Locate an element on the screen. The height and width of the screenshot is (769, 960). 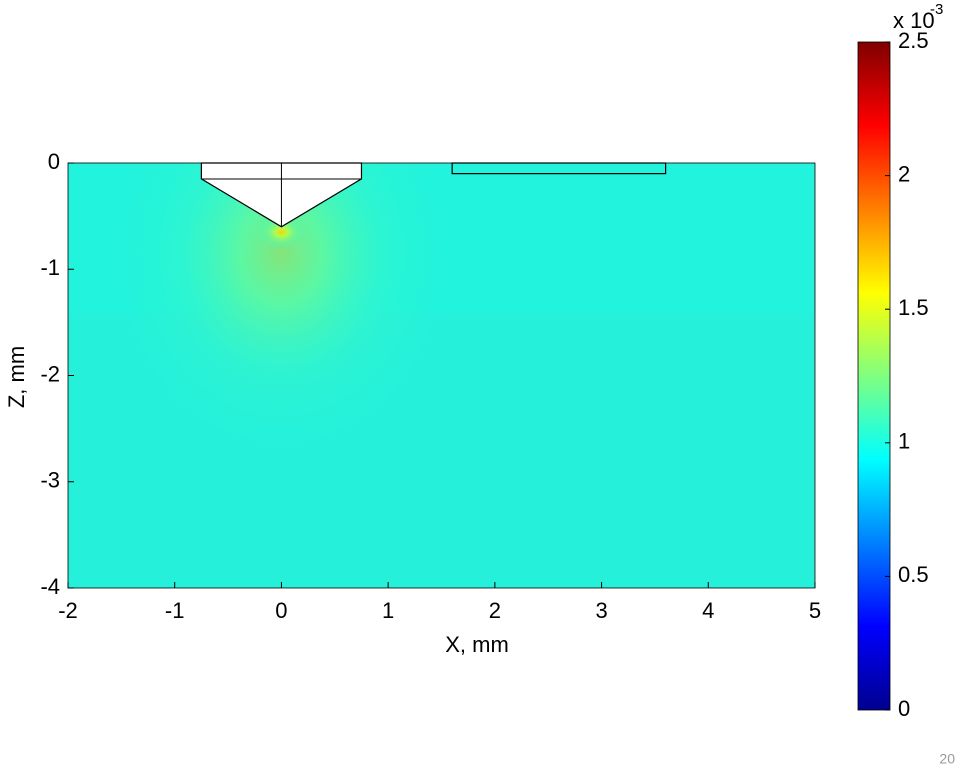
x-tick-label: 3 is located at coordinates (601, 610).